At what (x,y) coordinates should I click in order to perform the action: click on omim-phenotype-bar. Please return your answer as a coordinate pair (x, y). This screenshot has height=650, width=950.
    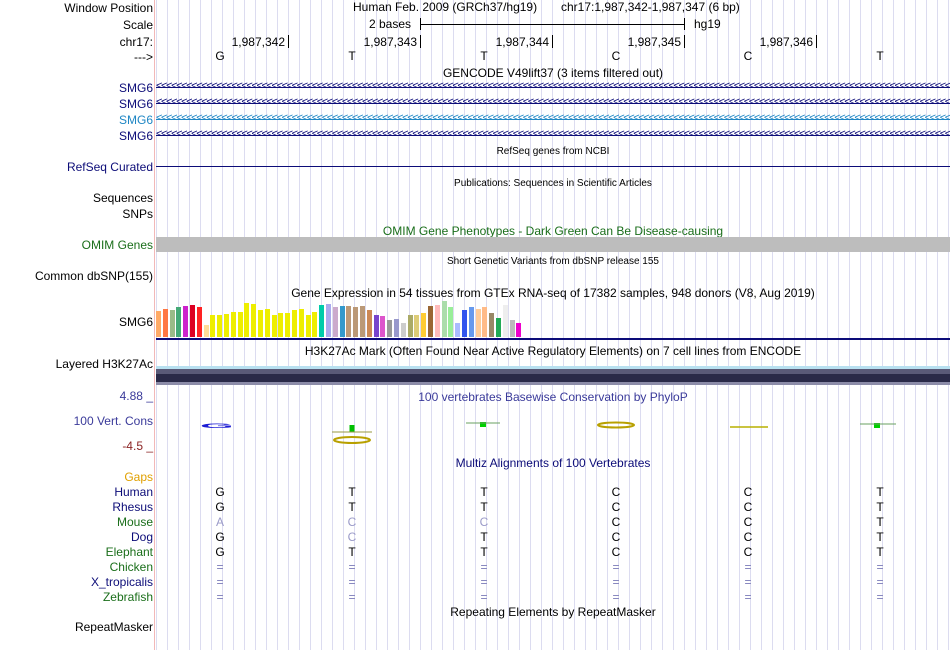
    Looking at the image, I should click on (553, 244).